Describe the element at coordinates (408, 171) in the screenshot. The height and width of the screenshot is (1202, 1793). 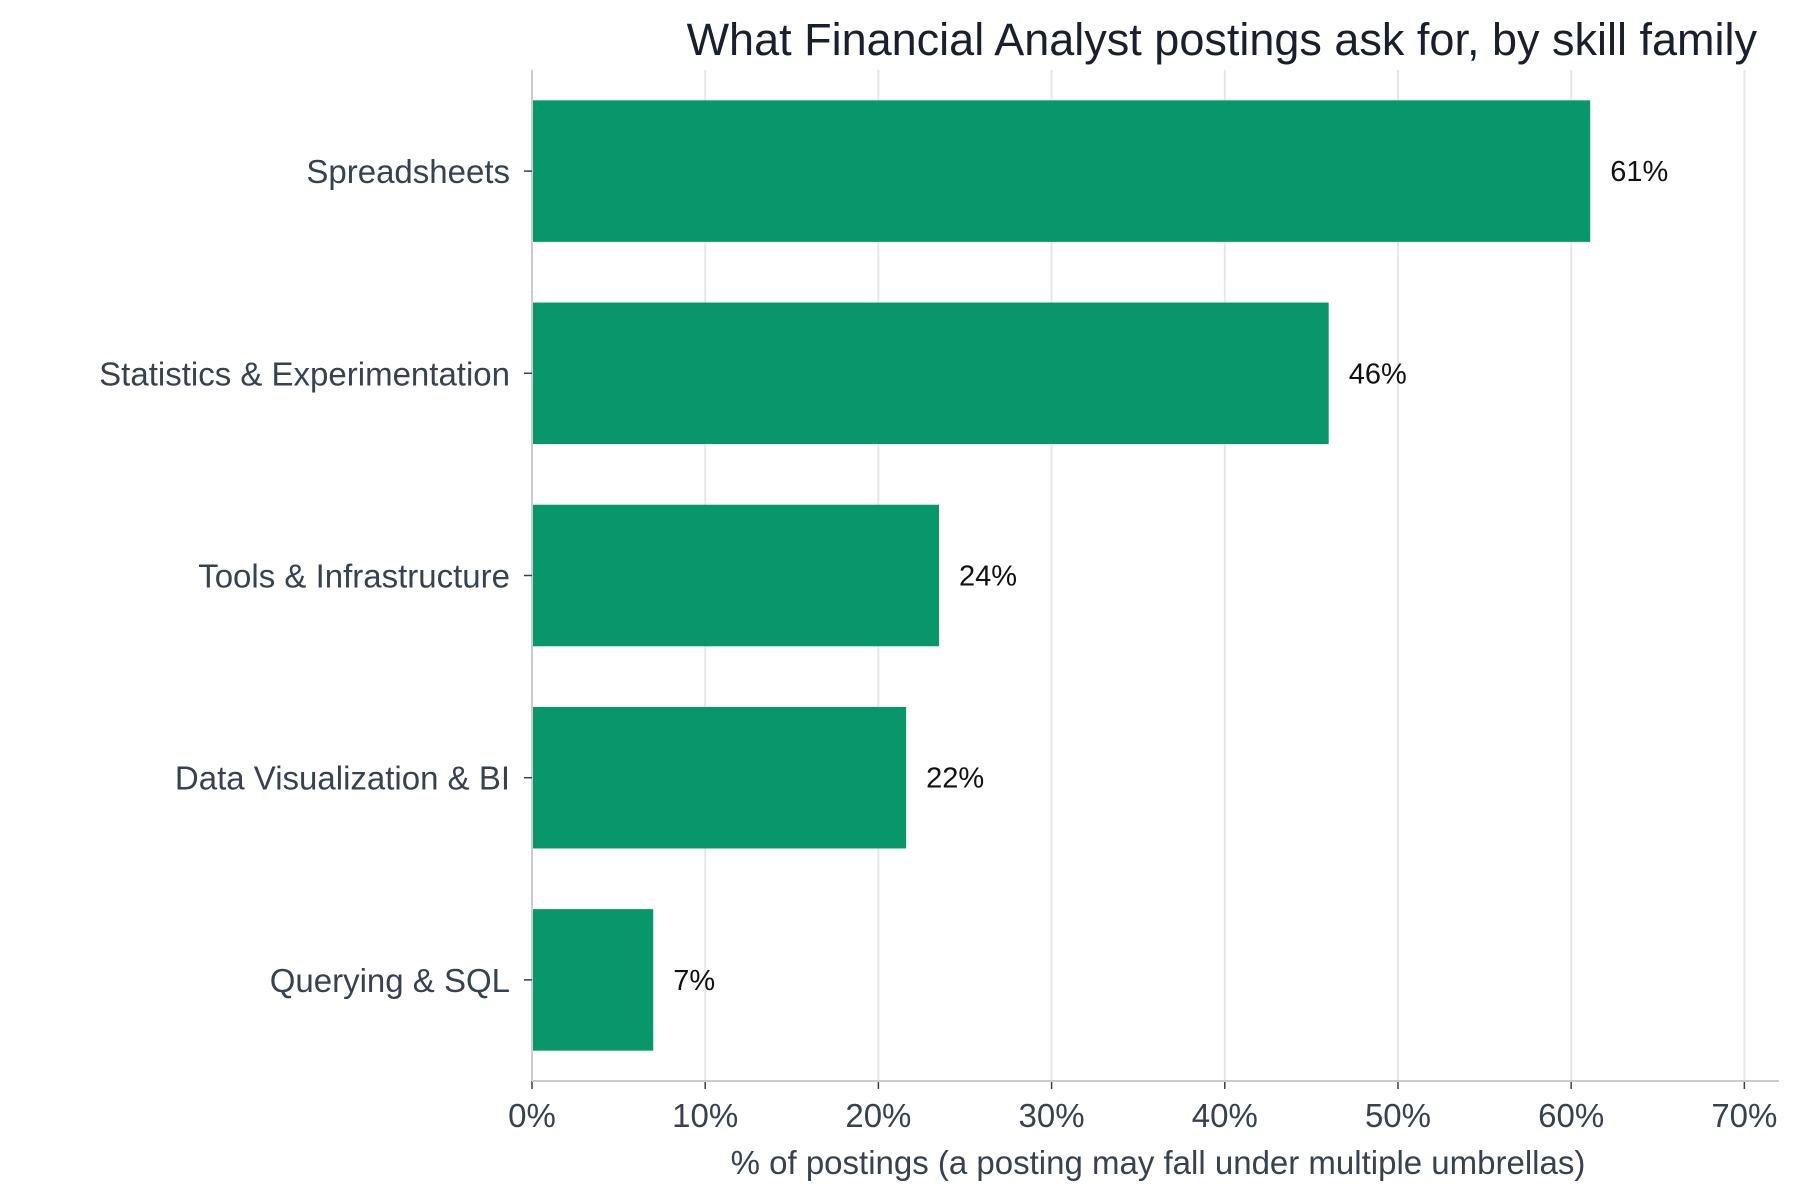
I see `category-label: Spreadsheets` at that location.